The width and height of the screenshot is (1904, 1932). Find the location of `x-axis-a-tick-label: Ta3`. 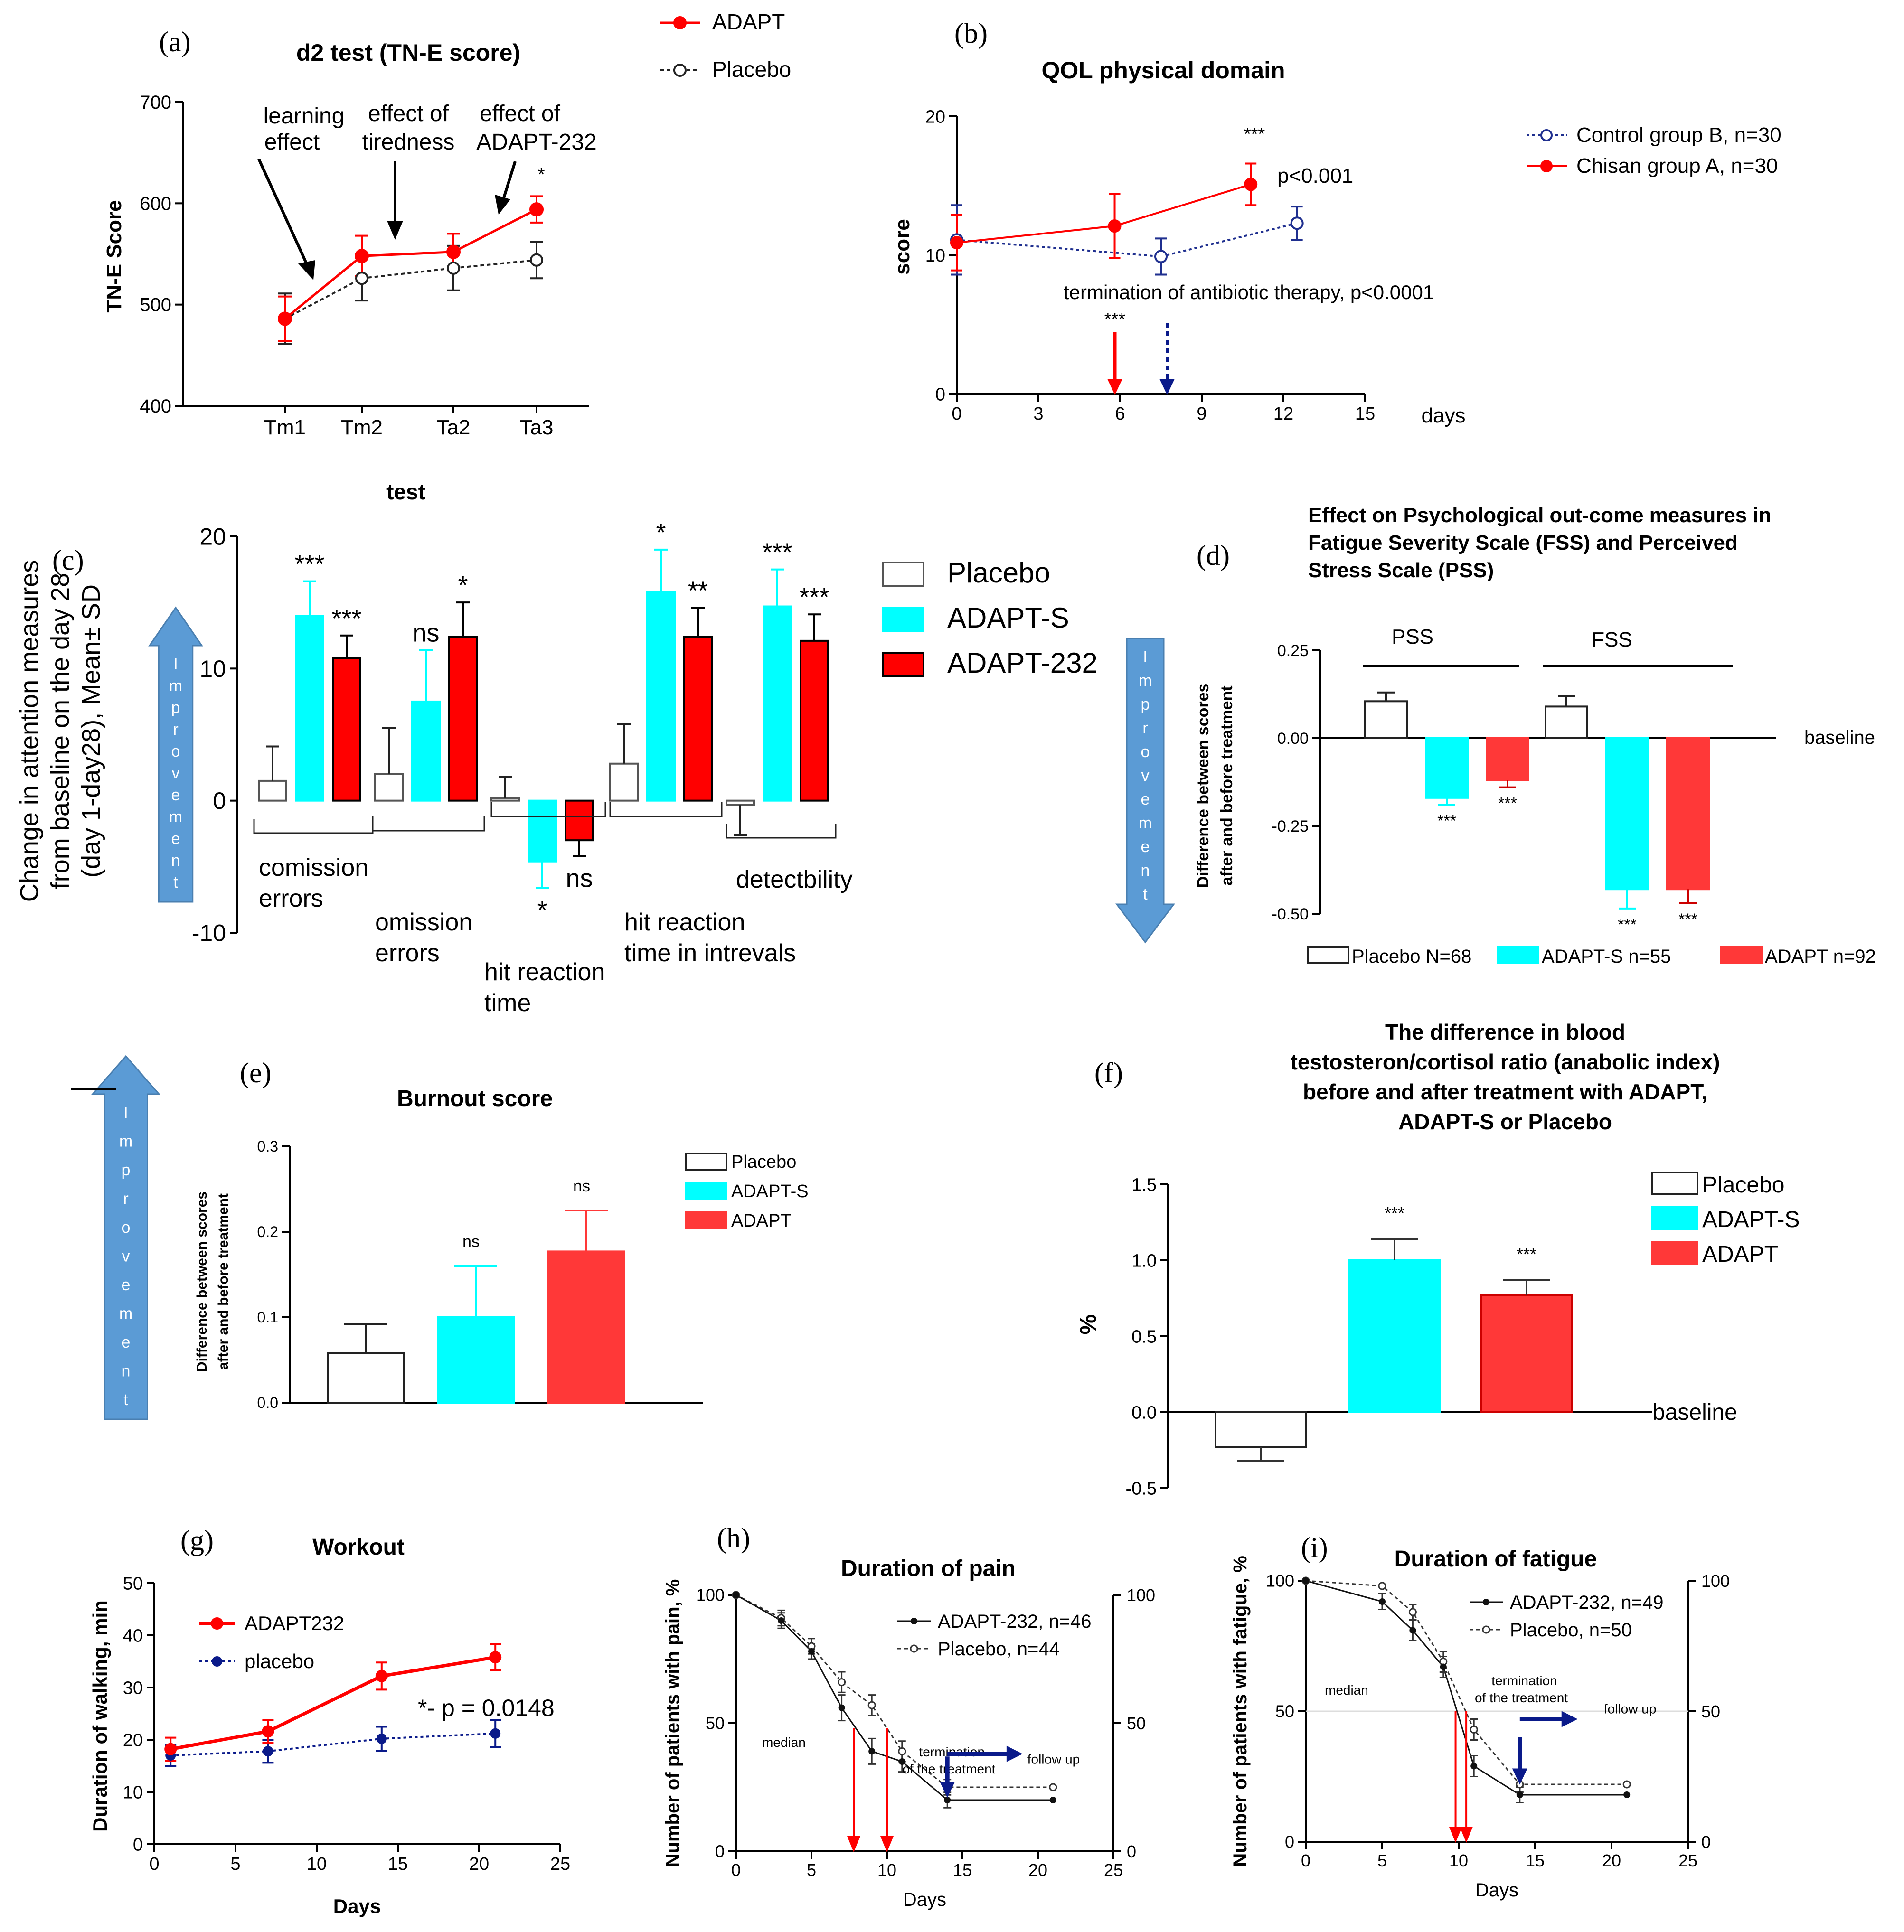

x-axis-a-tick-label: Ta3 is located at coordinates (537, 428).